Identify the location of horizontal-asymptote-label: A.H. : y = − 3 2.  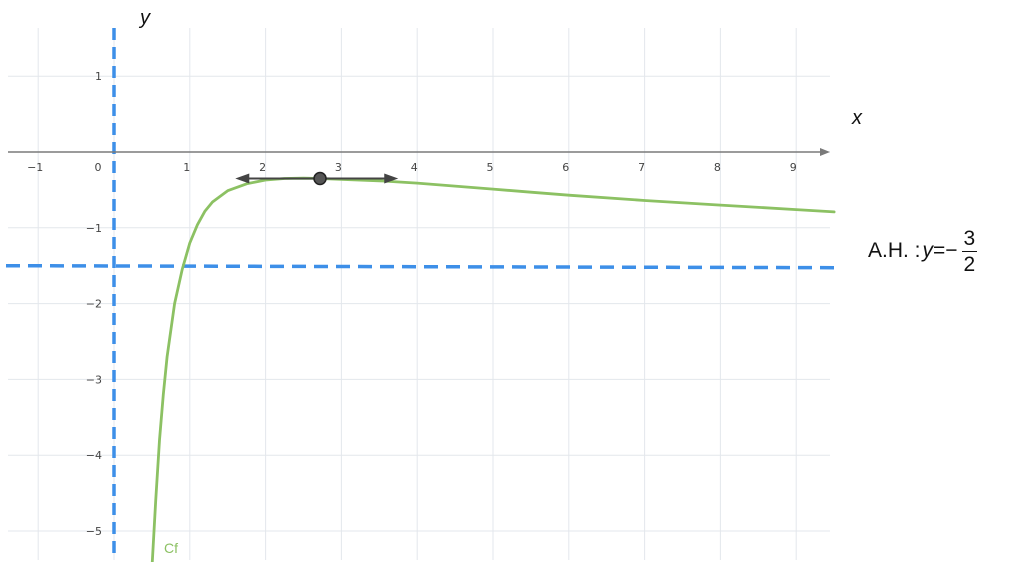
(923, 251).